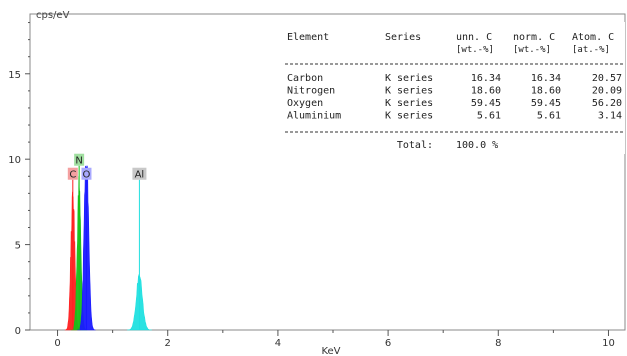 The image size is (627, 356). Describe the element at coordinates (168, 343) in the screenshot. I see `x-tick-label-1: 2` at that location.